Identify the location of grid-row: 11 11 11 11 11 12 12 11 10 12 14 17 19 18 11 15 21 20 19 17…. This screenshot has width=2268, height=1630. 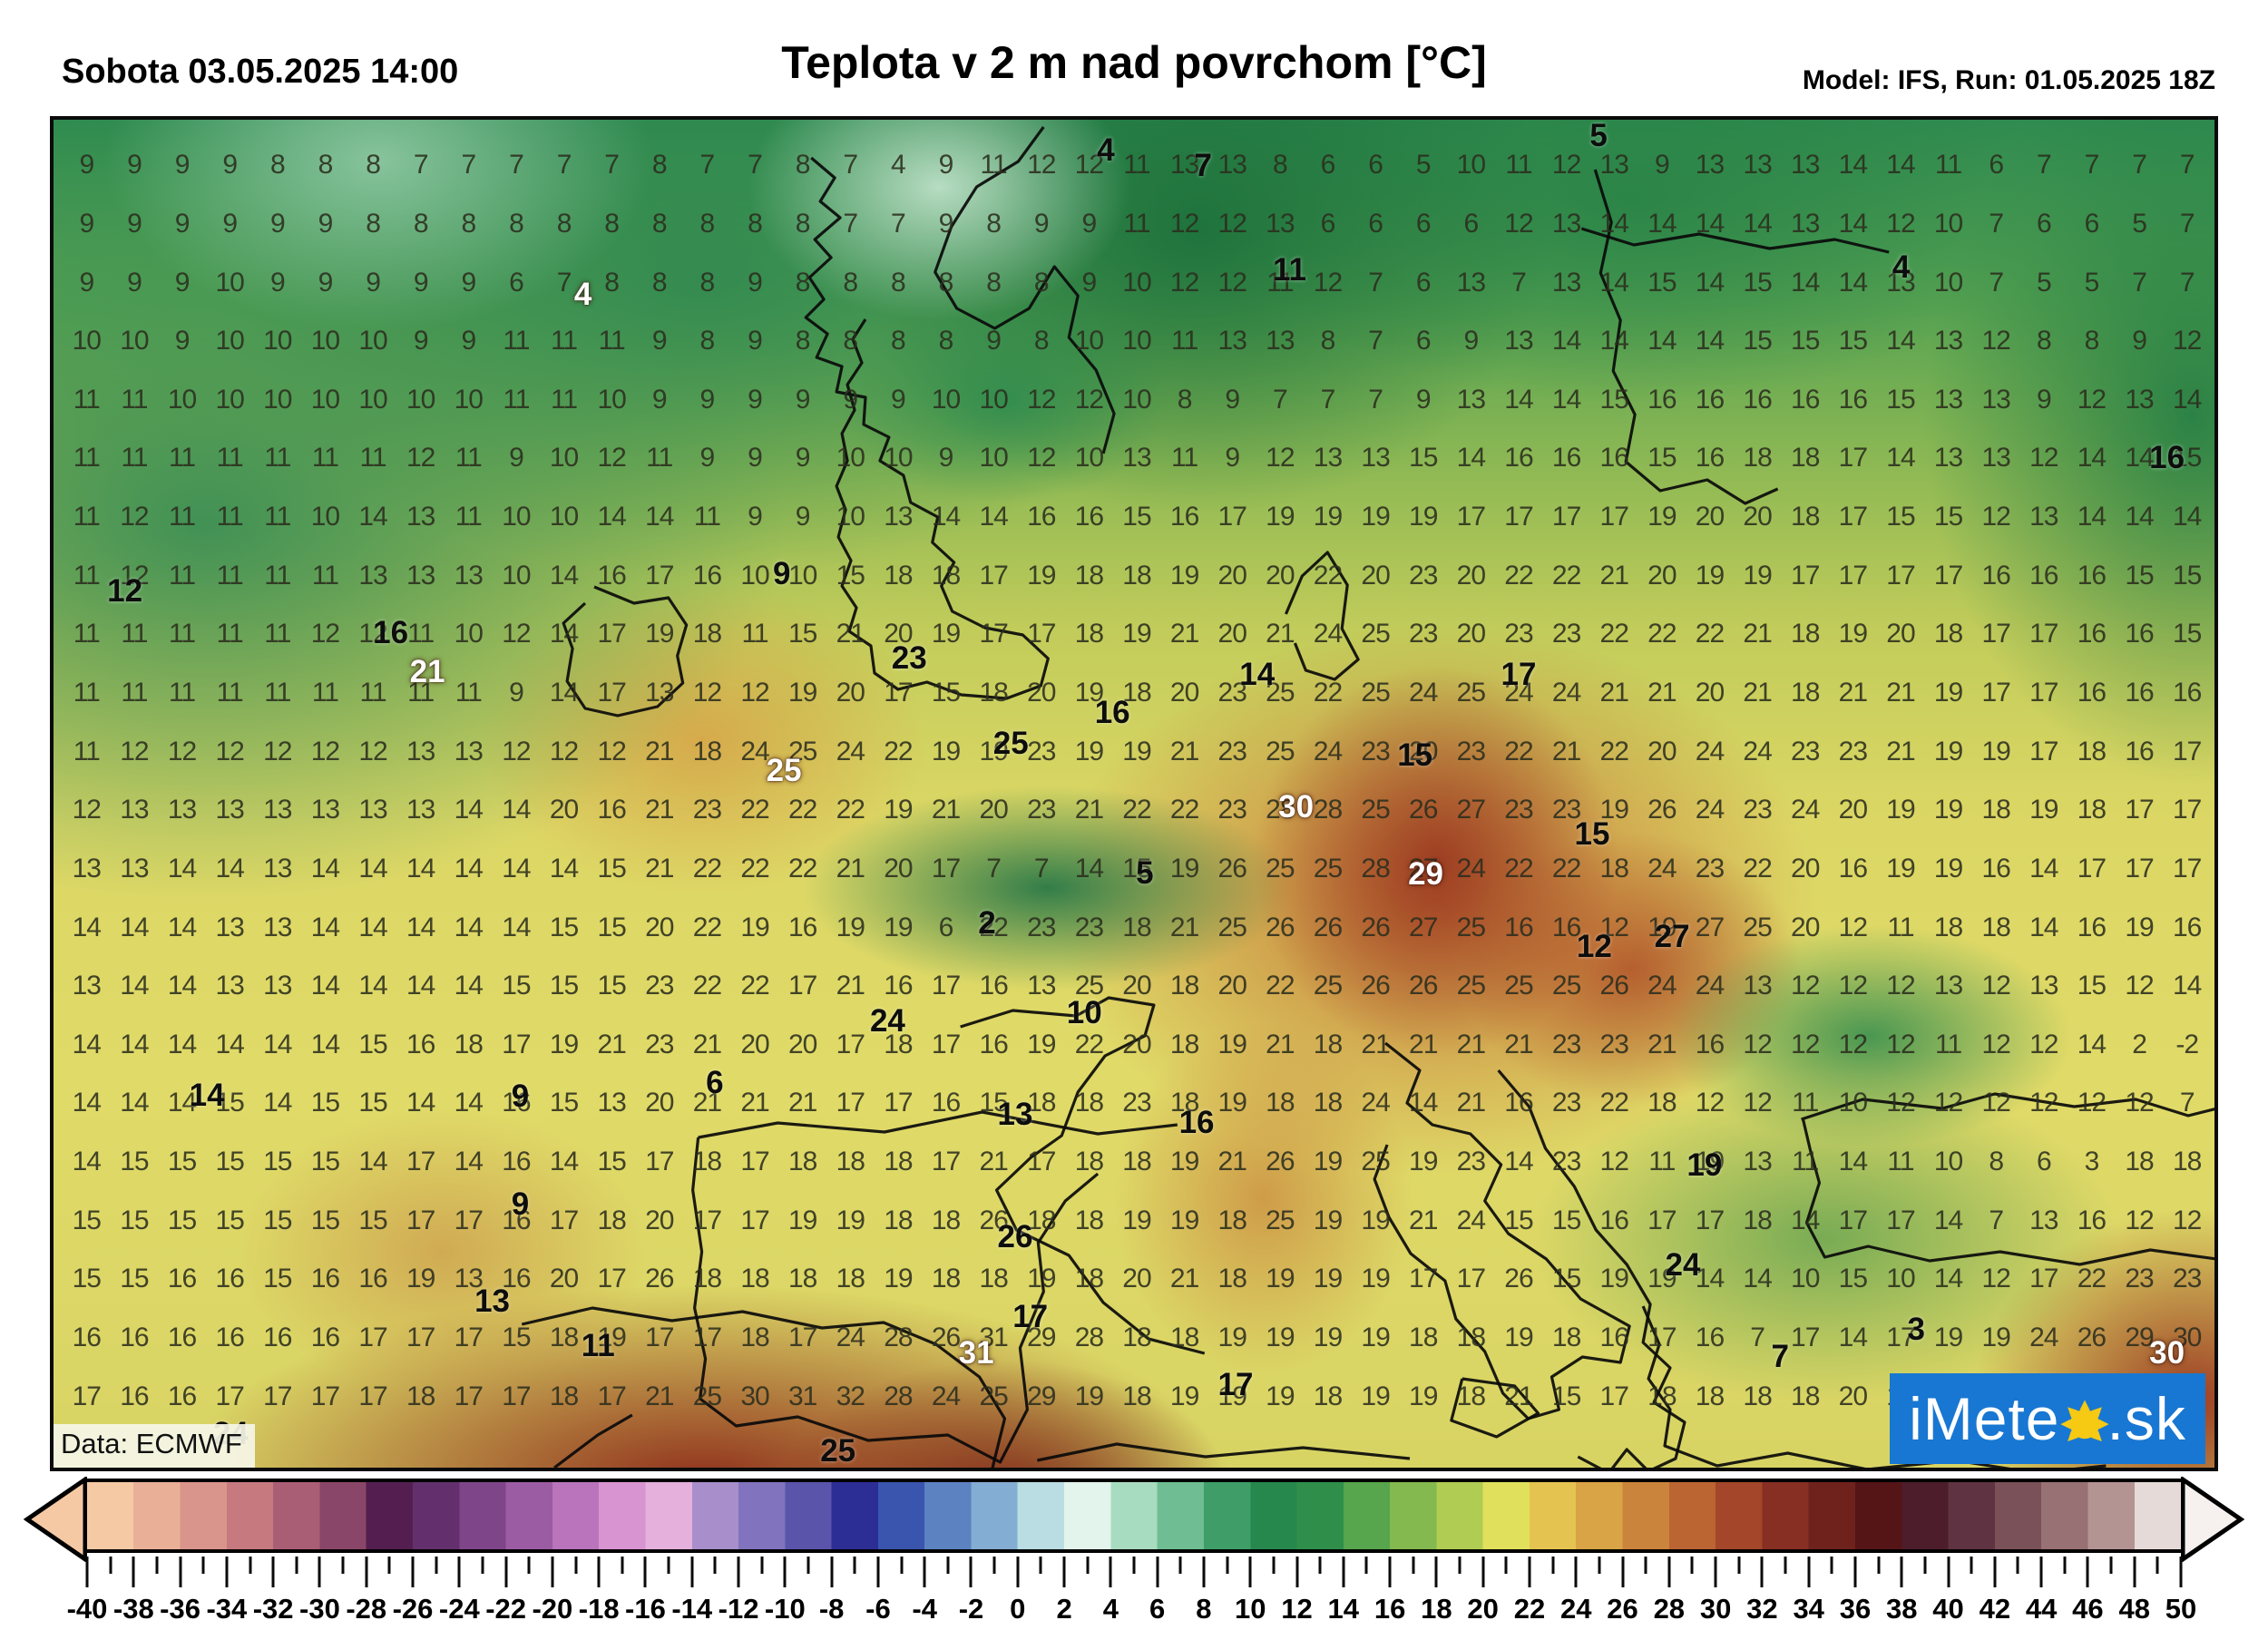
(1137, 635).